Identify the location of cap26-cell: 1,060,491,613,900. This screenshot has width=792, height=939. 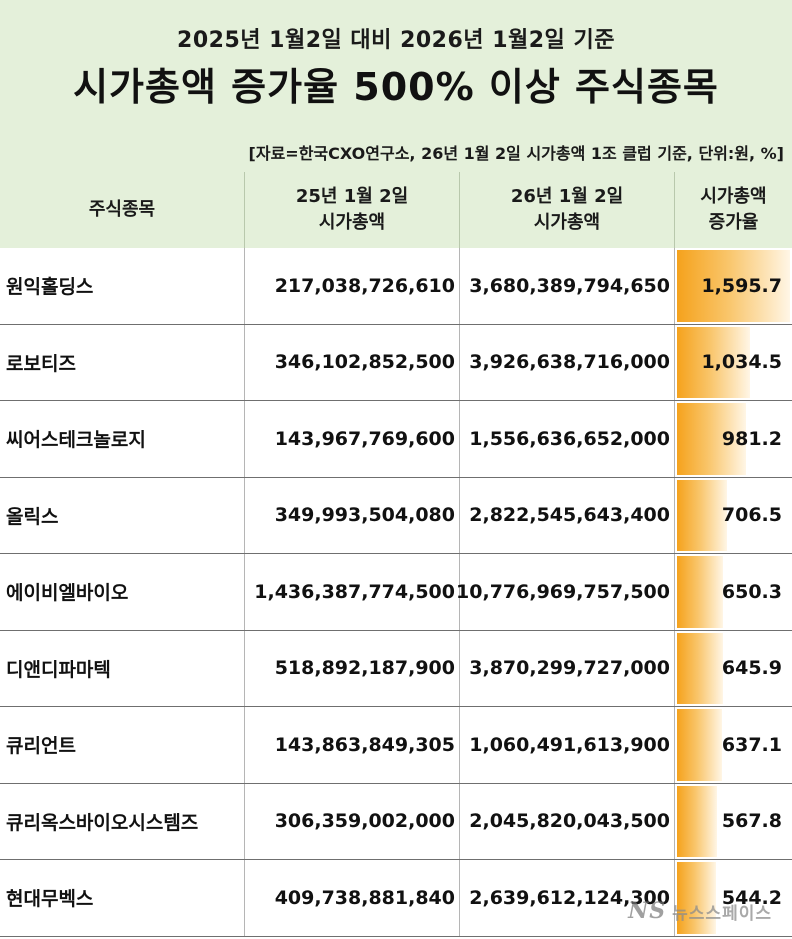
(567, 745).